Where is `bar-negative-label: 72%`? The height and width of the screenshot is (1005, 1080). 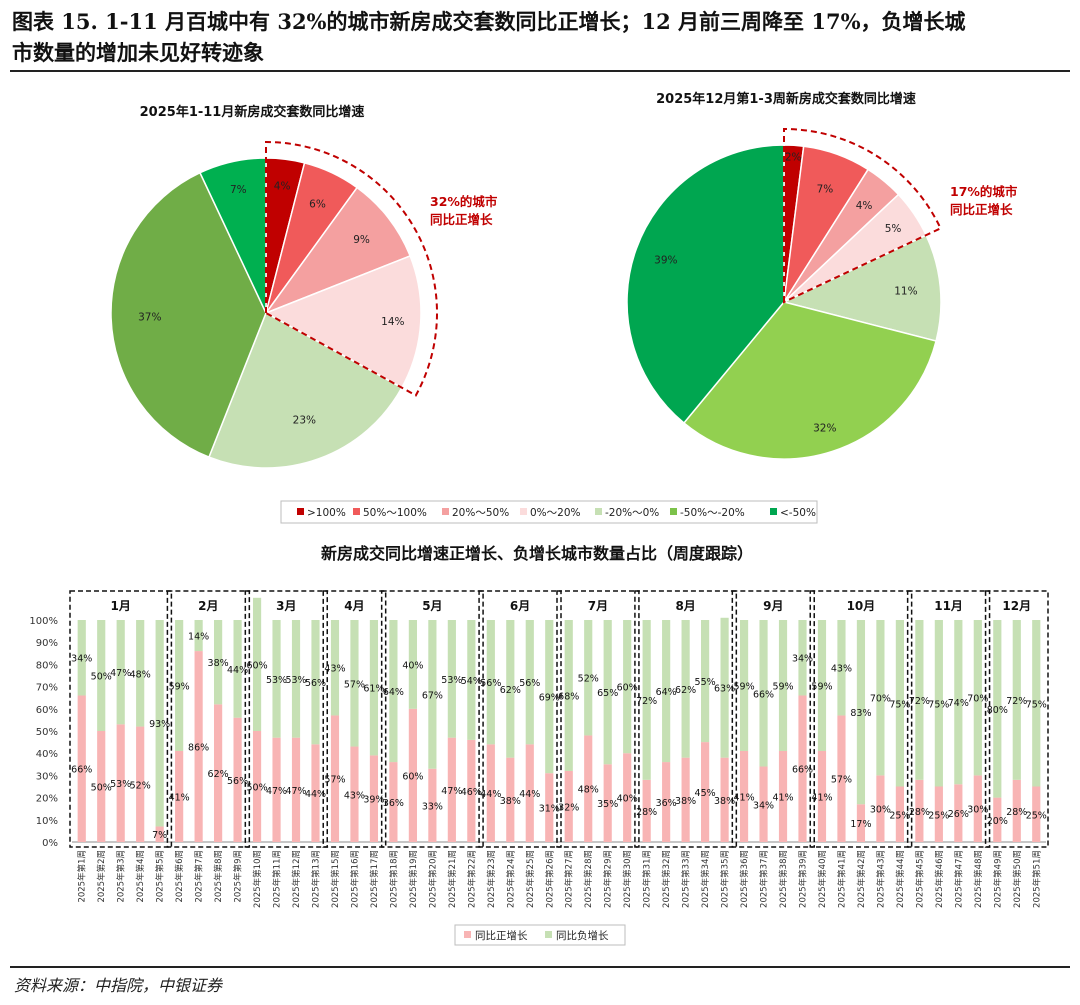
bar-negative-label: 72% is located at coordinates (646, 701).